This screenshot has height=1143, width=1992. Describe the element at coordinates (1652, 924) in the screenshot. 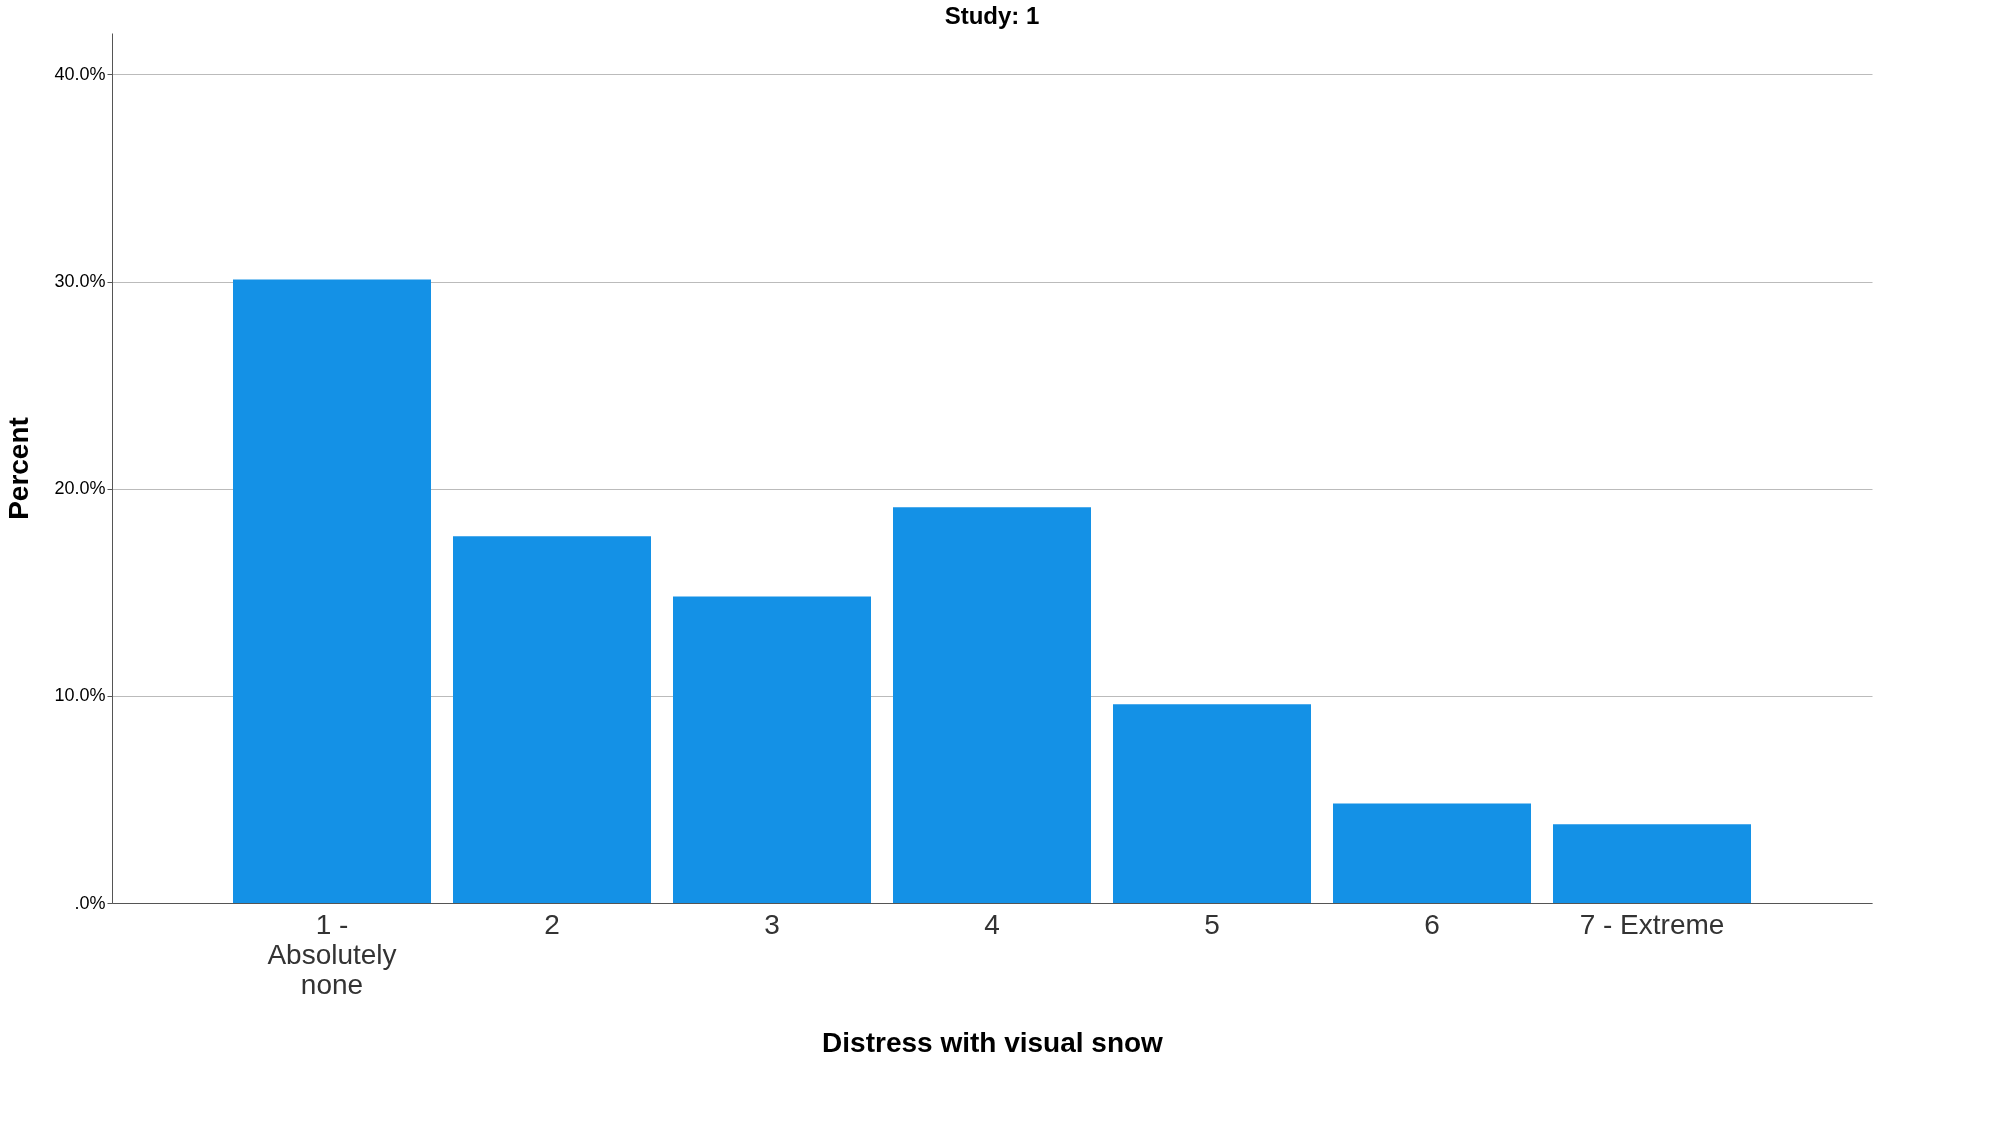

I see `x-tick-label: 7 - Extreme` at that location.